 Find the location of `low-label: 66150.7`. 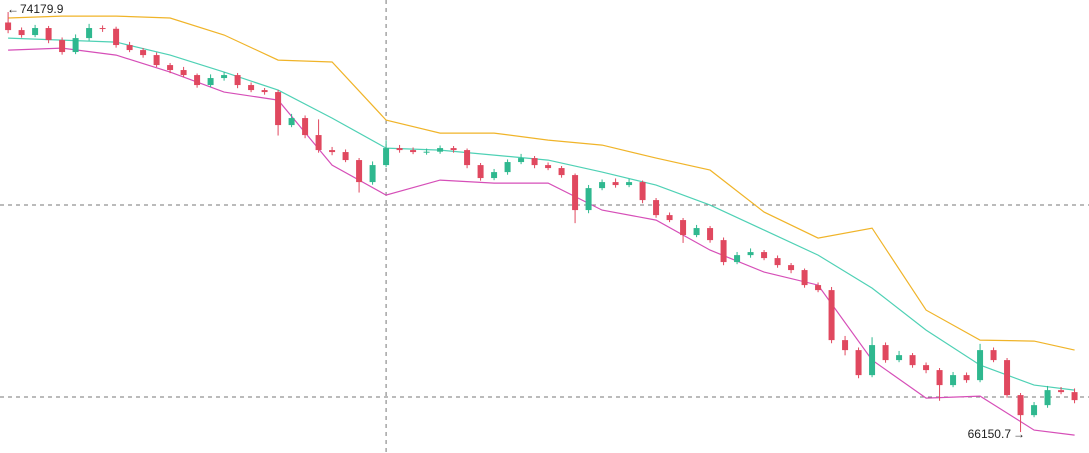

low-label: 66150.7 is located at coordinates (990, 434).